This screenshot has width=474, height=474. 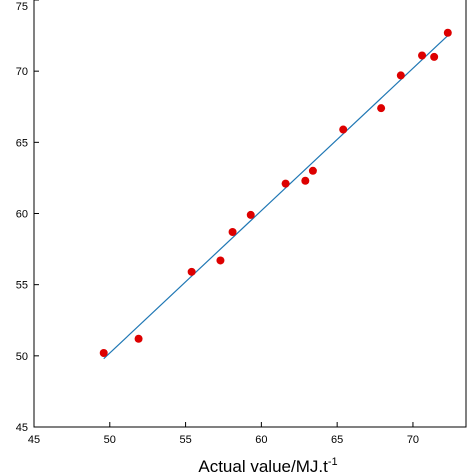 I want to click on x-axis-title: Actual value/MJ.t-1, so click(x=267, y=465).